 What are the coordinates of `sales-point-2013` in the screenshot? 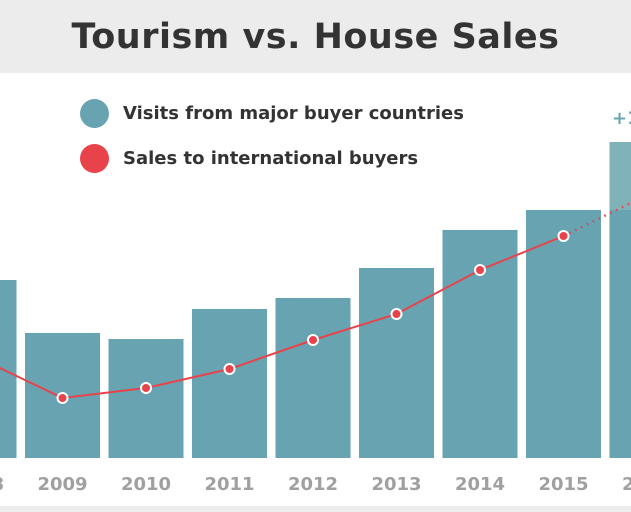 It's located at (396, 314).